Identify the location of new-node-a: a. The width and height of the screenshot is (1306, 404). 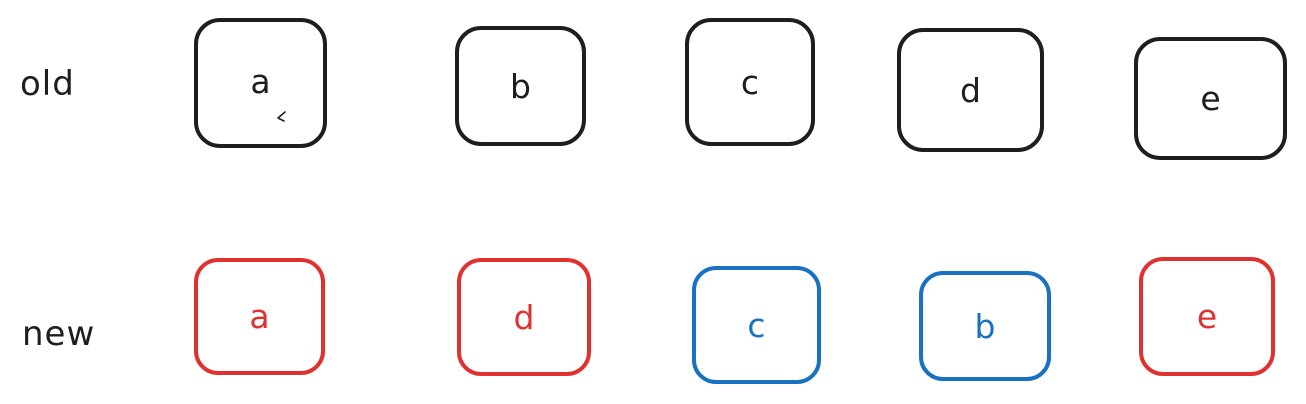
(259, 316).